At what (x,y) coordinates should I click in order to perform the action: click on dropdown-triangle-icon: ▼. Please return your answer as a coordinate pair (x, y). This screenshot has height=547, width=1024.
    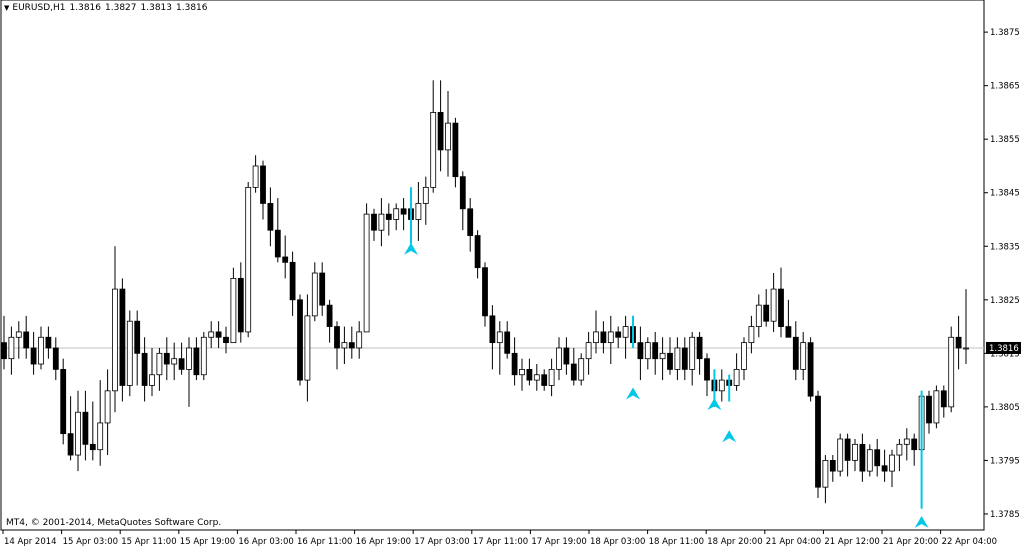
    Looking at the image, I should click on (7, 8).